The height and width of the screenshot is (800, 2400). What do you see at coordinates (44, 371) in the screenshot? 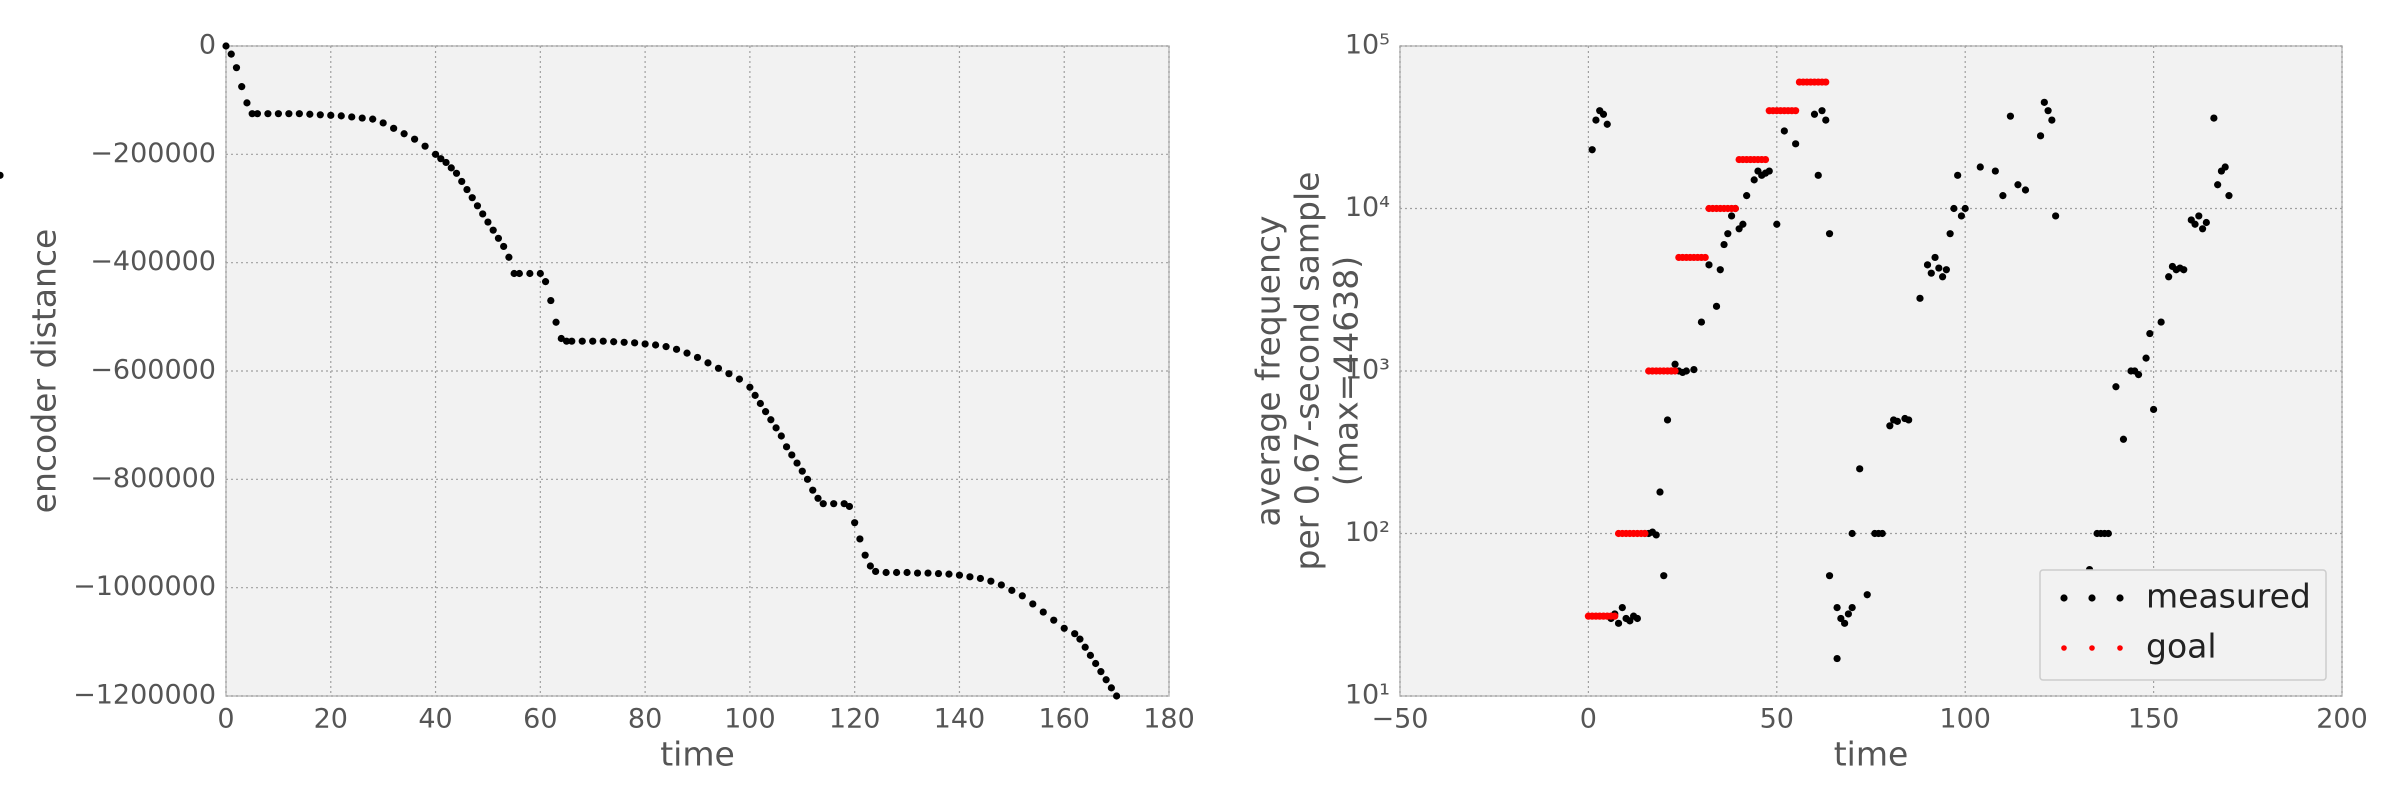
I see `y-axis-label: encoder distance` at bounding box center [44, 371].